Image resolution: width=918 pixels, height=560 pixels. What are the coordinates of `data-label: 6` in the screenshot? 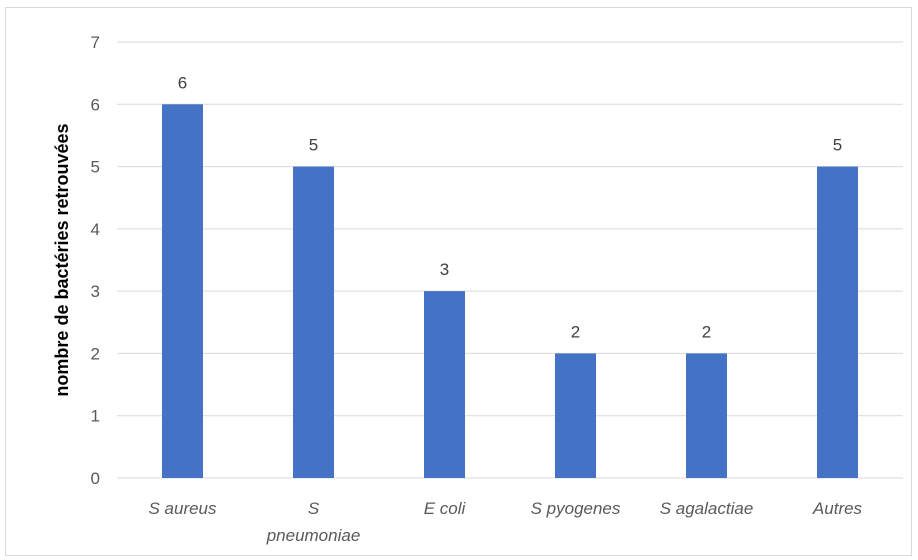 It's located at (182, 82).